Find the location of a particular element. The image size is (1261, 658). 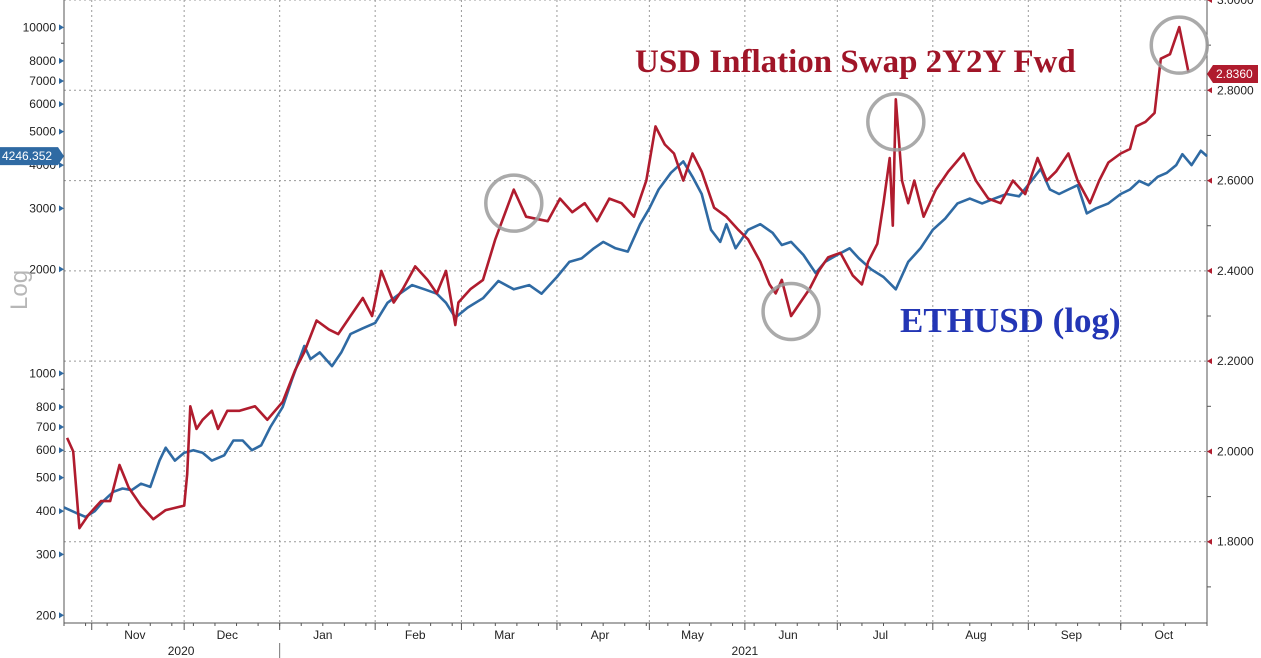

month-label: Mar is located at coordinates (504, 635).